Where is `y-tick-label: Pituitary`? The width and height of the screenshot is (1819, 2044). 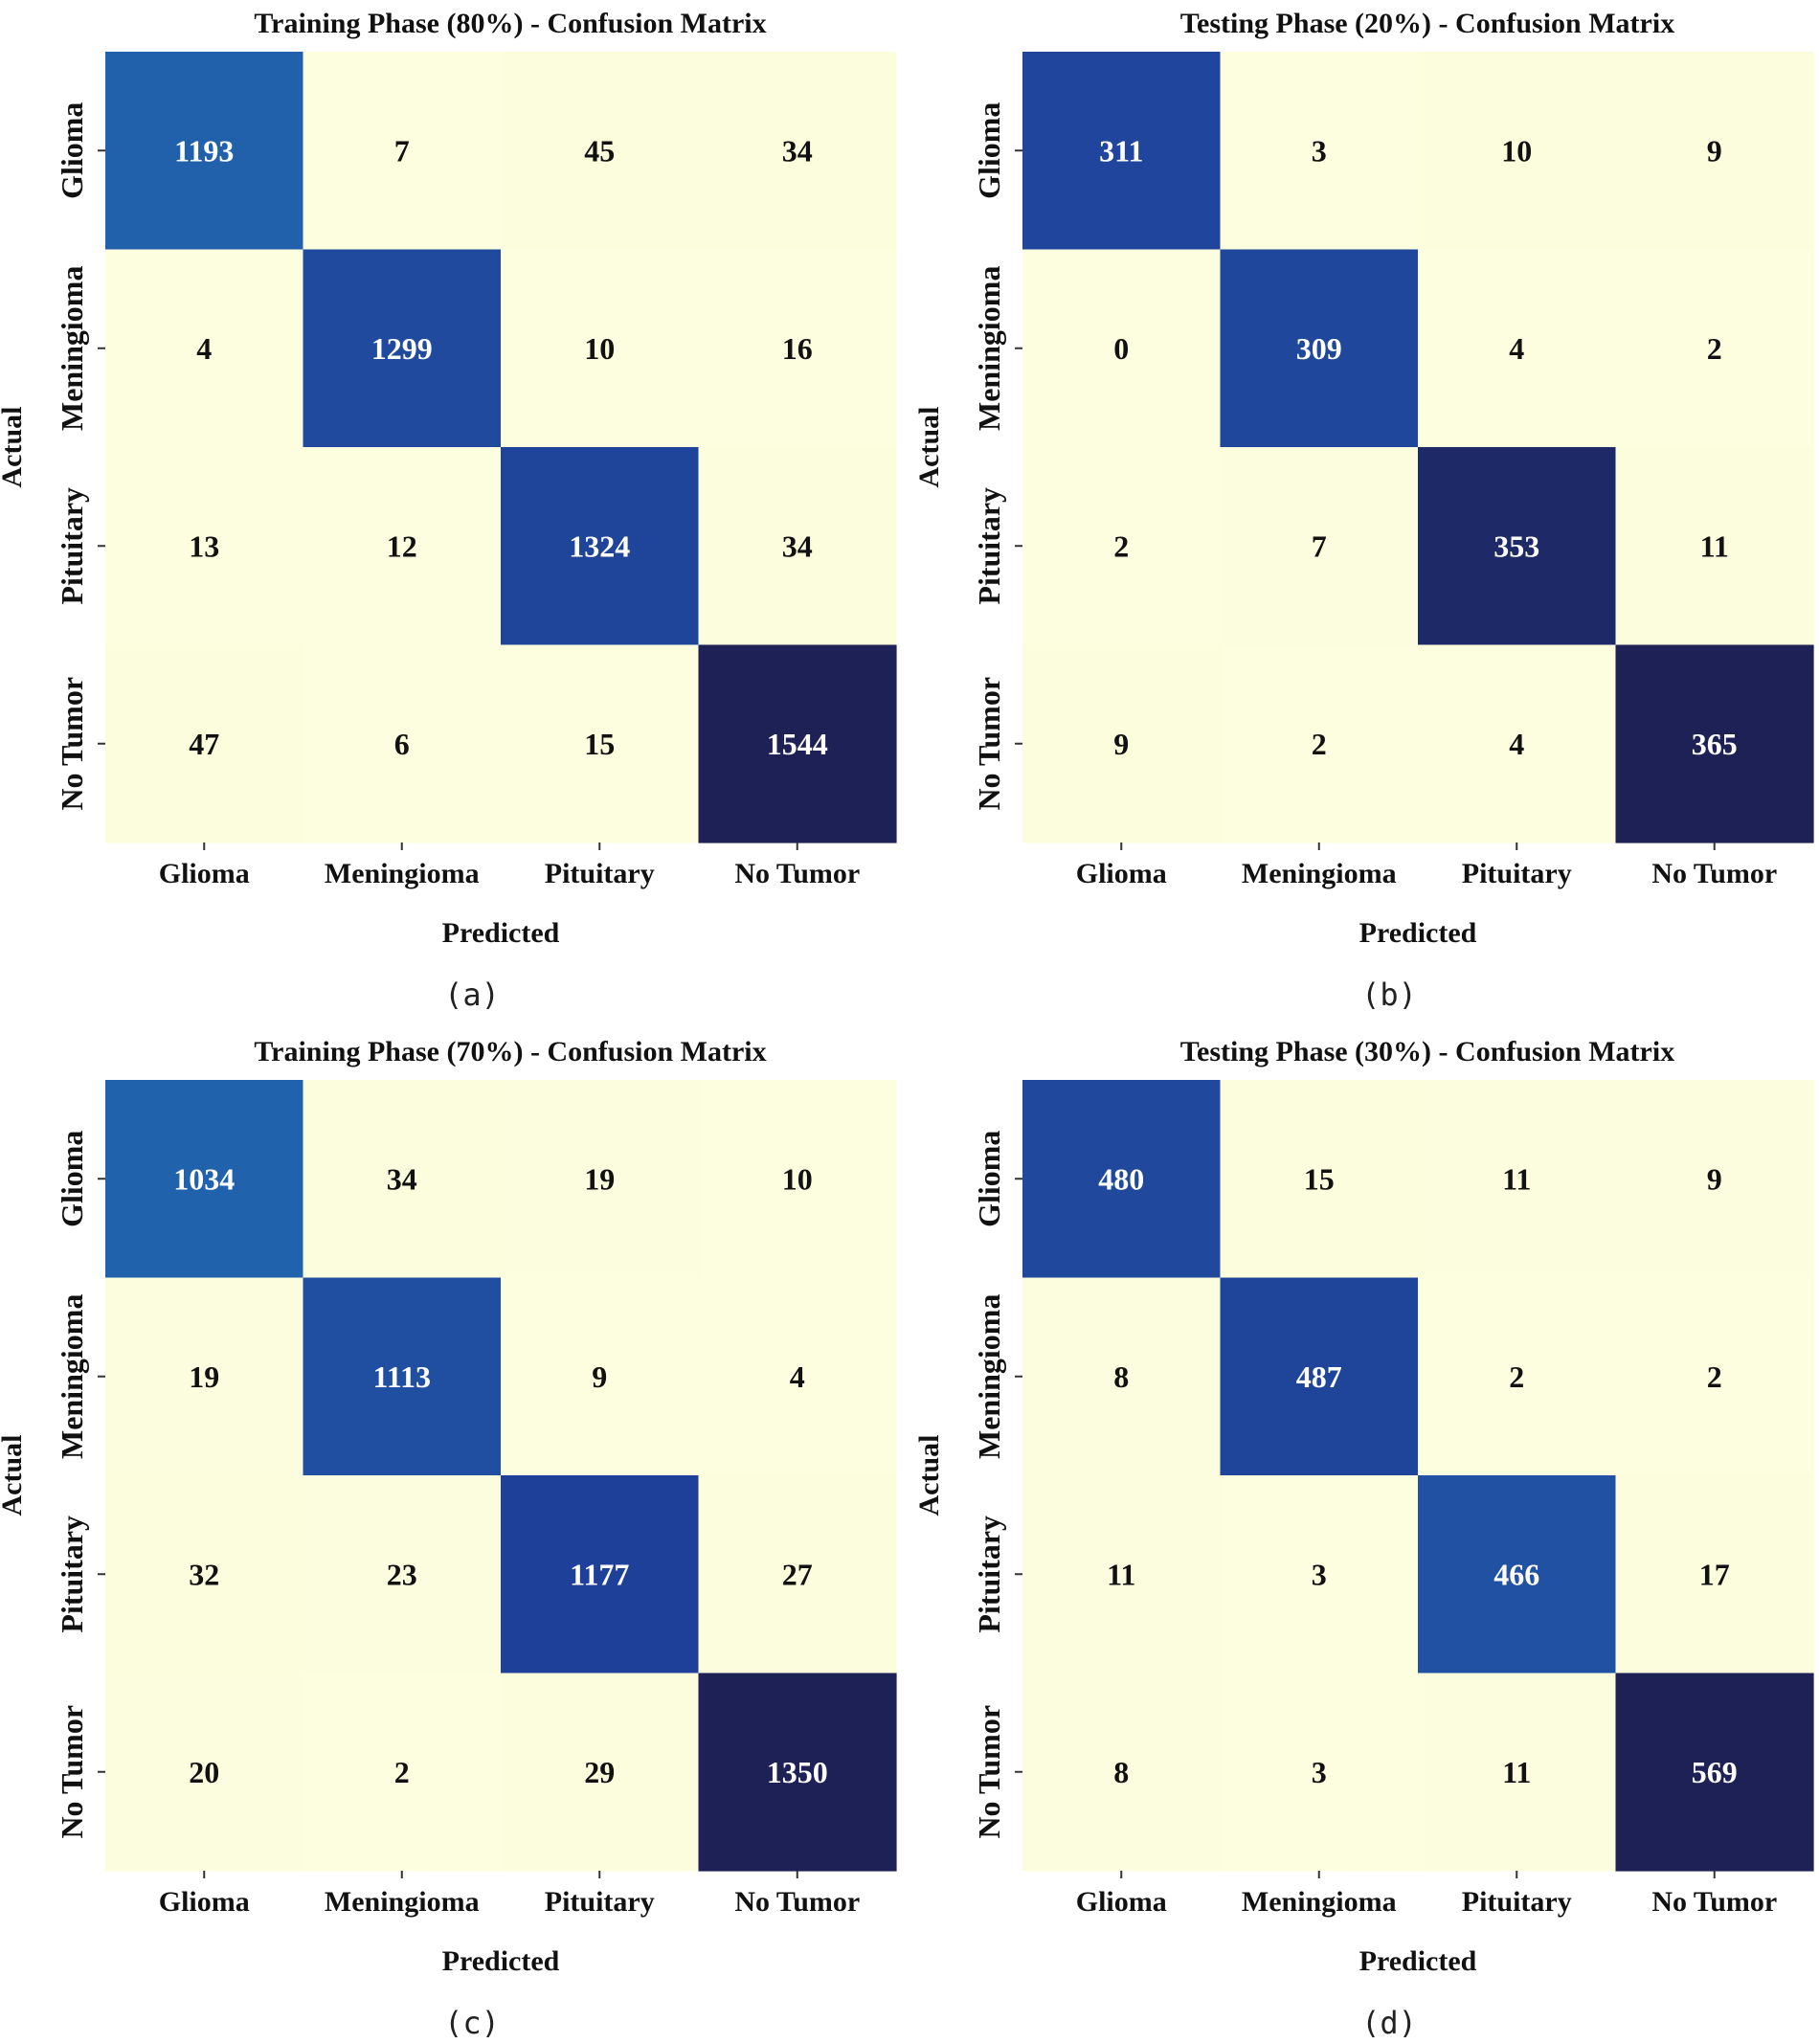 y-tick-label: Pituitary is located at coordinates (989, 1575).